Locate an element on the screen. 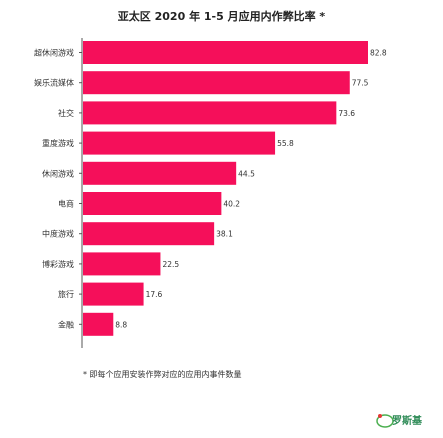 This screenshot has height=438, width=443. category-label: 重度游戏 is located at coordinates (58, 143).